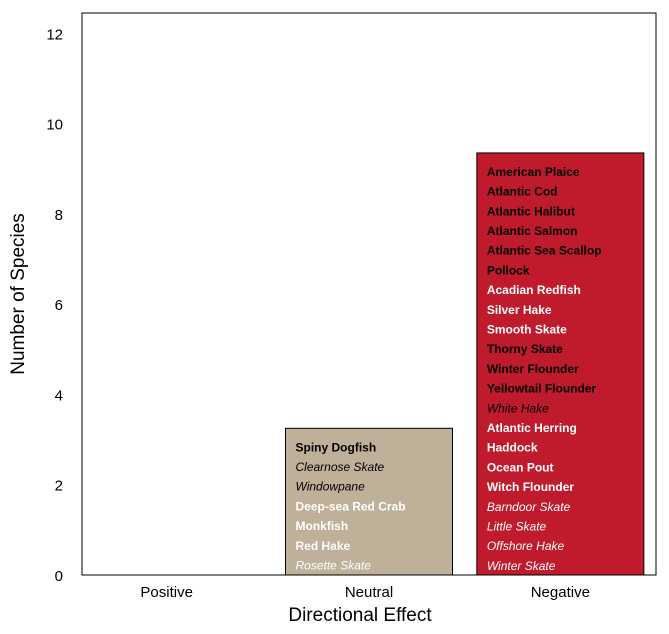 The height and width of the screenshot is (634, 669). I want to click on y-tick-label: 6, so click(59, 305).